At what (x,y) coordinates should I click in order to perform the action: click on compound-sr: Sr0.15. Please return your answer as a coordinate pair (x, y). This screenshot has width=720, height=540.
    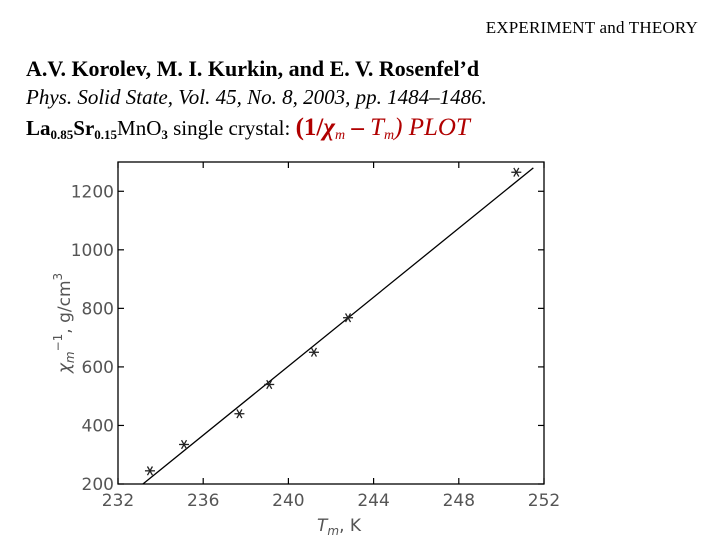
    Looking at the image, I should click on (95, 129).